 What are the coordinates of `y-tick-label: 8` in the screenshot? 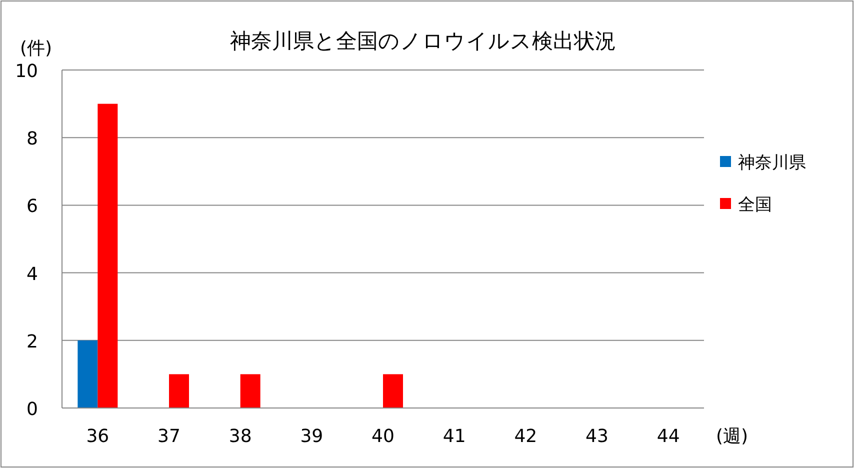 It's located at (32, 139).